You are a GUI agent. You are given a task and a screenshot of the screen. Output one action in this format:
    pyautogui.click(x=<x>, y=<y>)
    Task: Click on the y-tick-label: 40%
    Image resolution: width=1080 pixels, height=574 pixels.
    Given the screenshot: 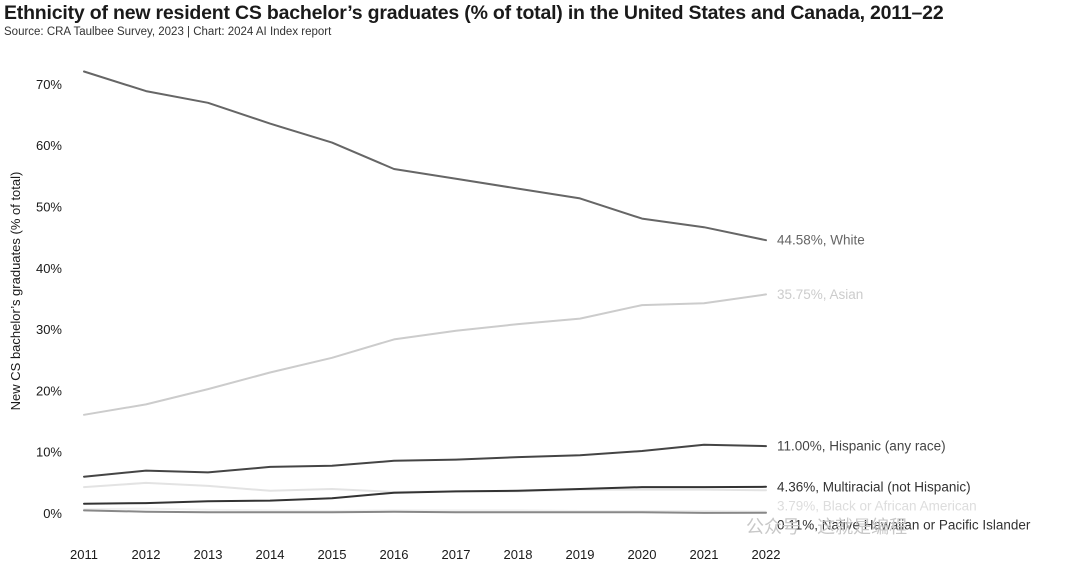 What is the action you would take?
    pyautogui.click(x=49, y=268)
    